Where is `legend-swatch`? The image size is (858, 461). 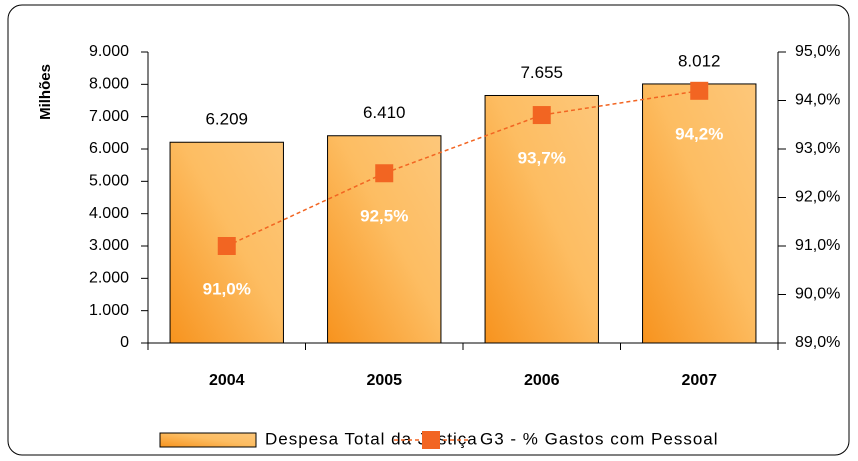
legend-swatch is located at coordinates (208, 440).